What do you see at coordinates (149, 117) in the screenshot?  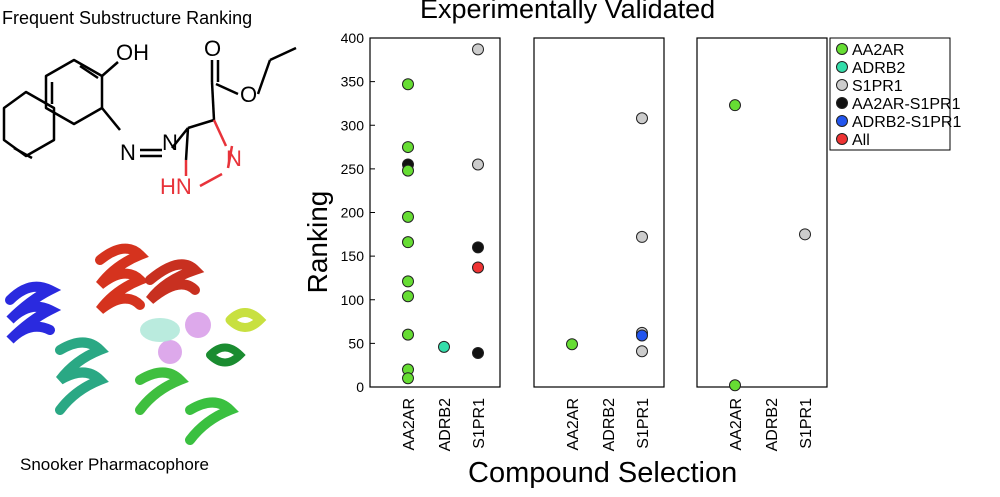 I see `molecule-structure-image: OH N N O O N HN` at bounding box center [149, 117].